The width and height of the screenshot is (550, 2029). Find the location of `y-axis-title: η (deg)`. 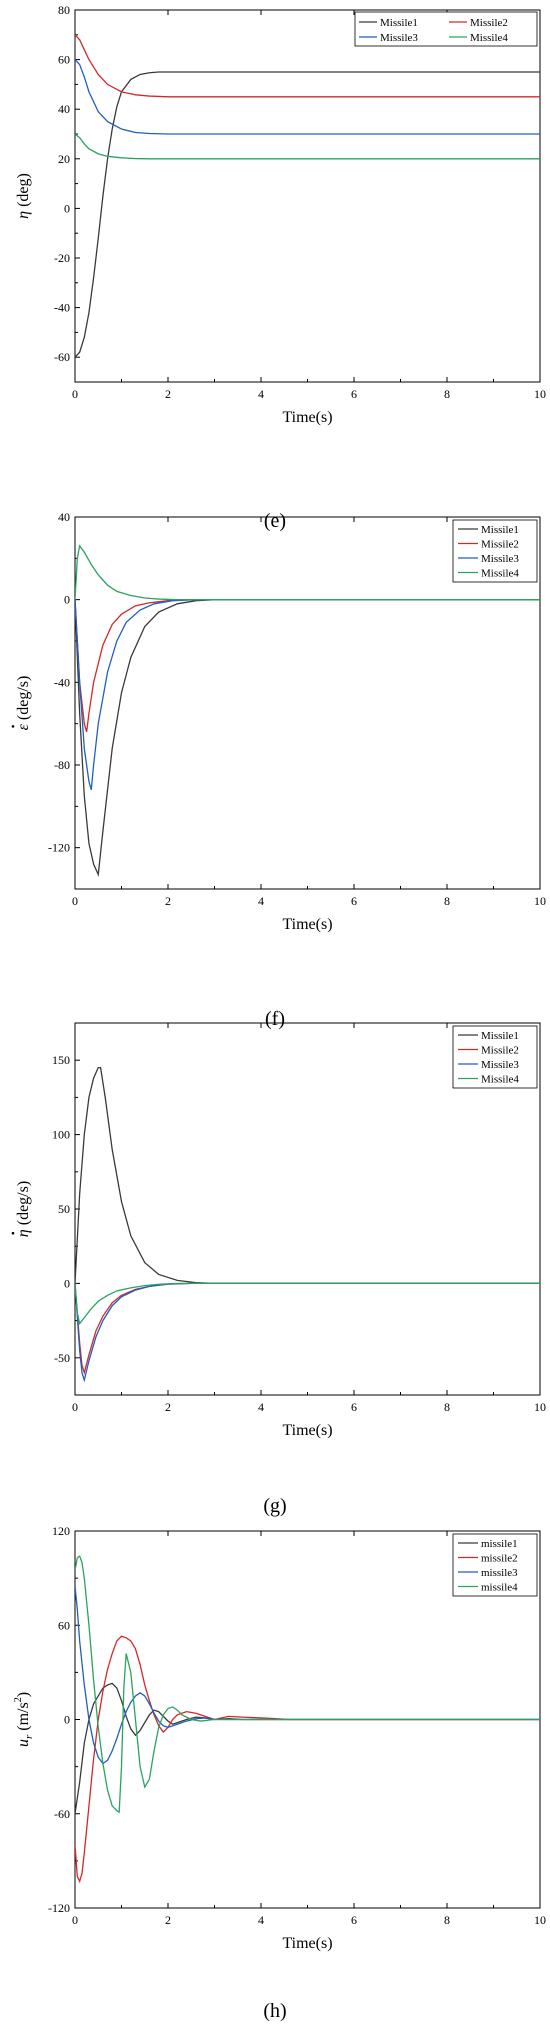

y-axis-title: η (deg) is located at coordinates (23, 196).